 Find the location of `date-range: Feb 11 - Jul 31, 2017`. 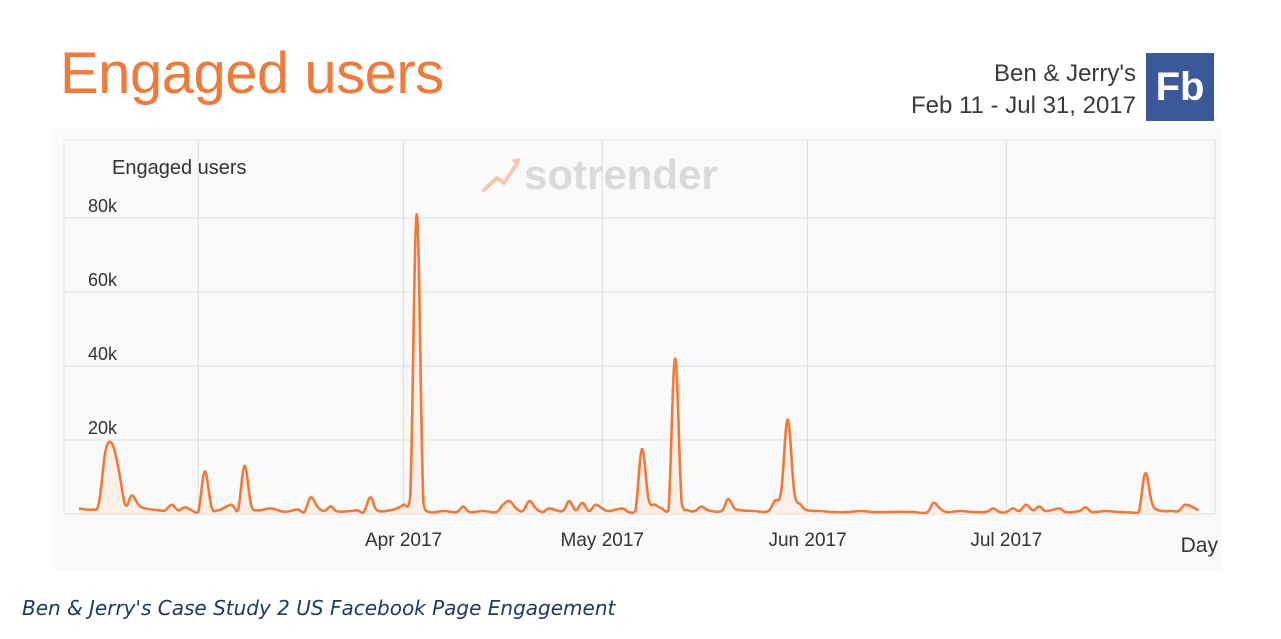

date-range: Feb 11 - Jul 31, 2017 is located at coordinates (1023, 105).